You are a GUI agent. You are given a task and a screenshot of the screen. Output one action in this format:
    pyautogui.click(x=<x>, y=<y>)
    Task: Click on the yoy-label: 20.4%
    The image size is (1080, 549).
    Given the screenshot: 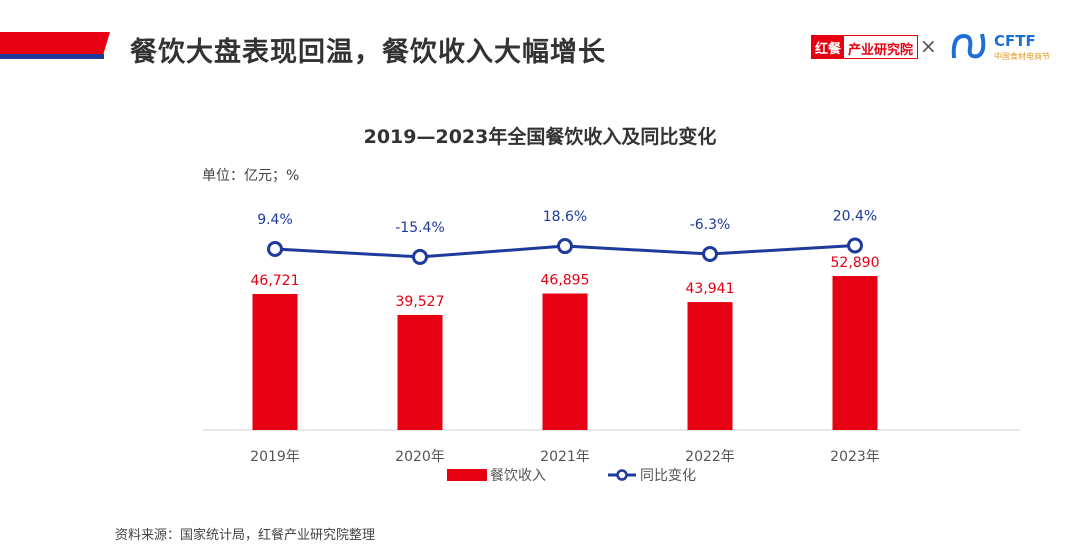 What is the action you would take?
    pyautogui.click(x=855, y=216)
    